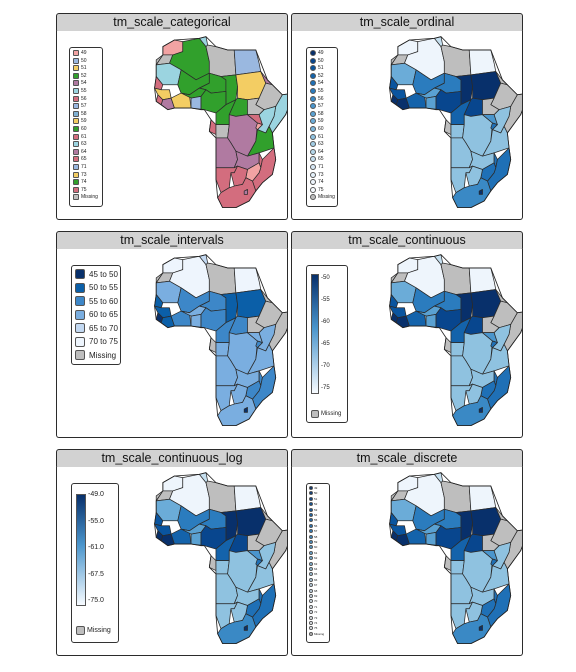 Image resolution: width=576 pixels, height=672 pixels. What do you see at coordinates (84, 129) in the screenshot?
I see `legend-label: 60` at bounding box center [84, 129].